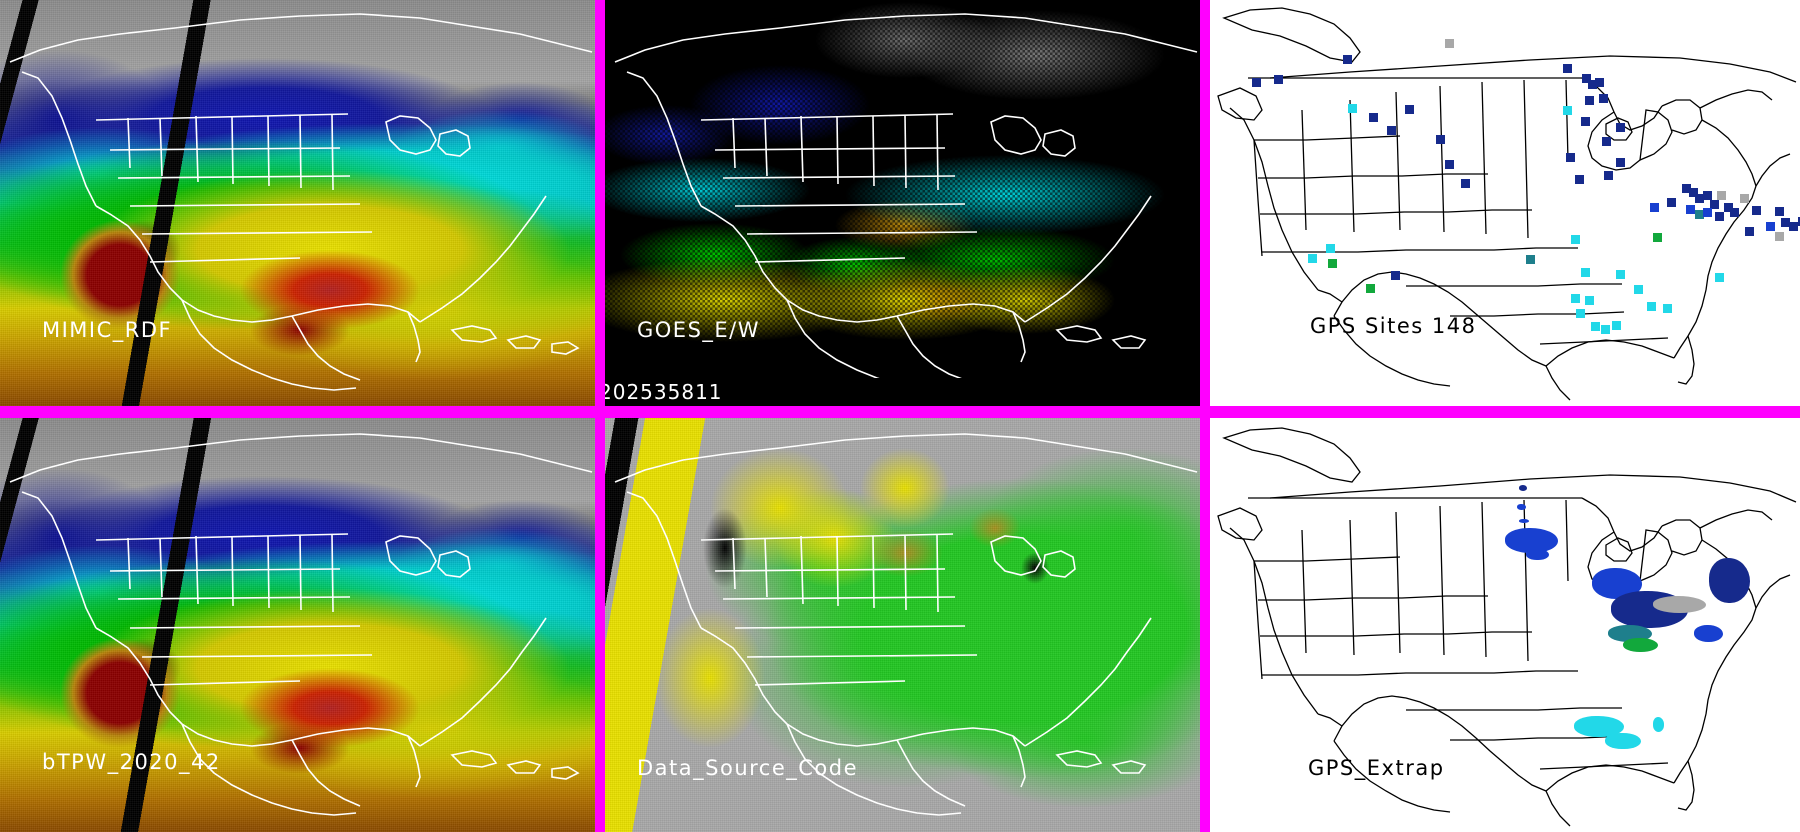 The height and width of the screenshot is (832, 1800). I want to click on panel-separator-horizontal, so click(900, 412).